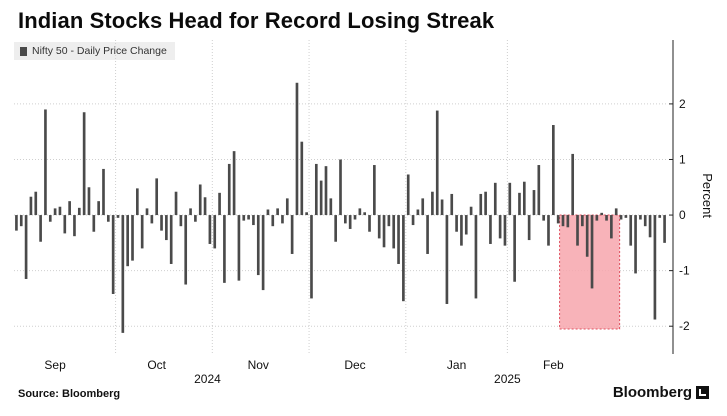 The image size is (727, 416). Describe the element at coordinates (682, 215) in the screenshot. I see `y-tick-label: 0` at that location.